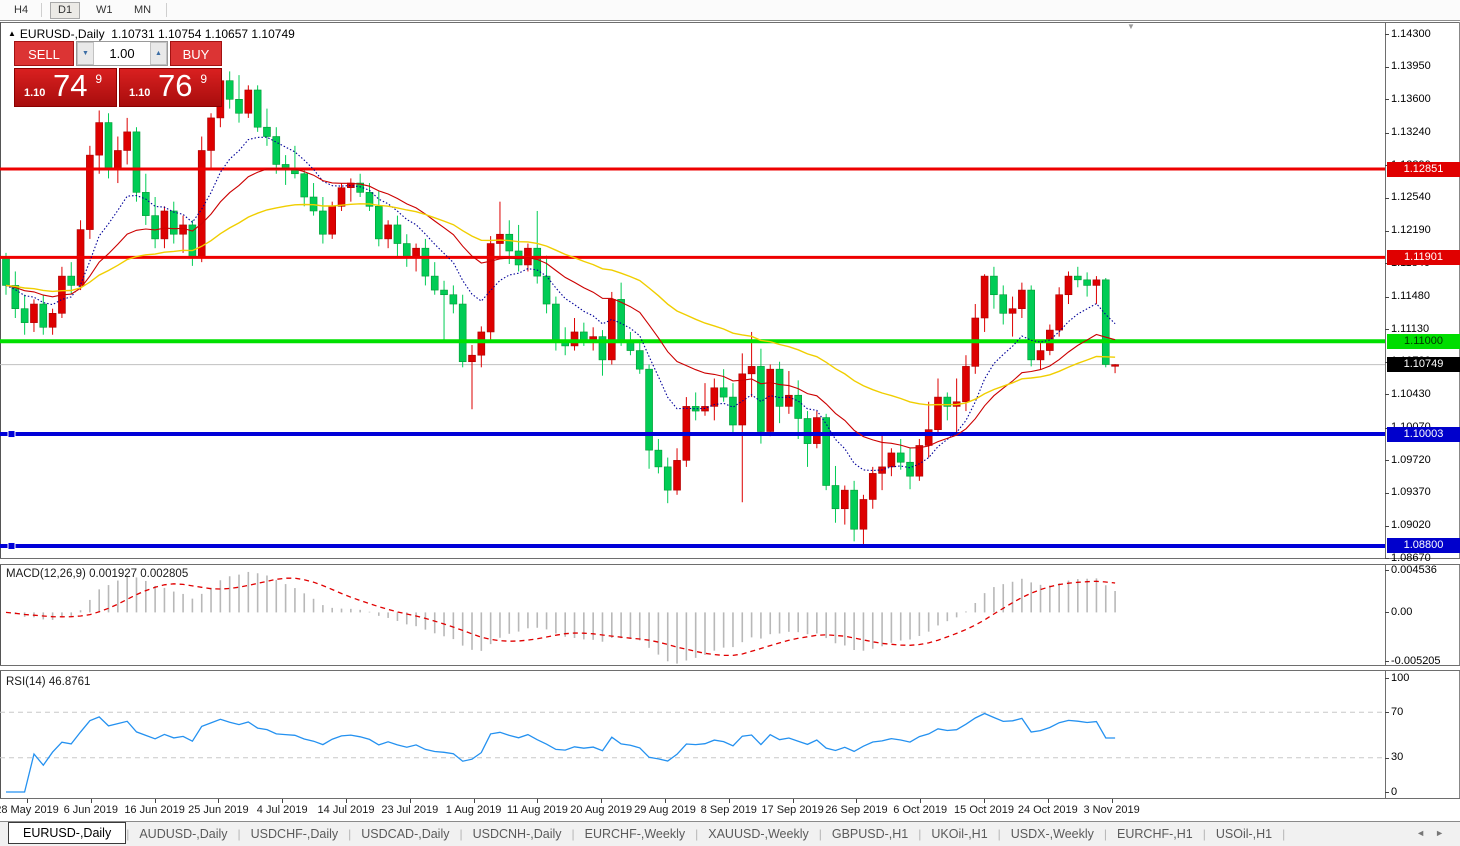 This screenshot has height=846, width=1460. What do you see at coordinates (1411, 525) in the screenshot?
I see `price-axis-tick: 1.09020` at bounding box center [1411, 525].